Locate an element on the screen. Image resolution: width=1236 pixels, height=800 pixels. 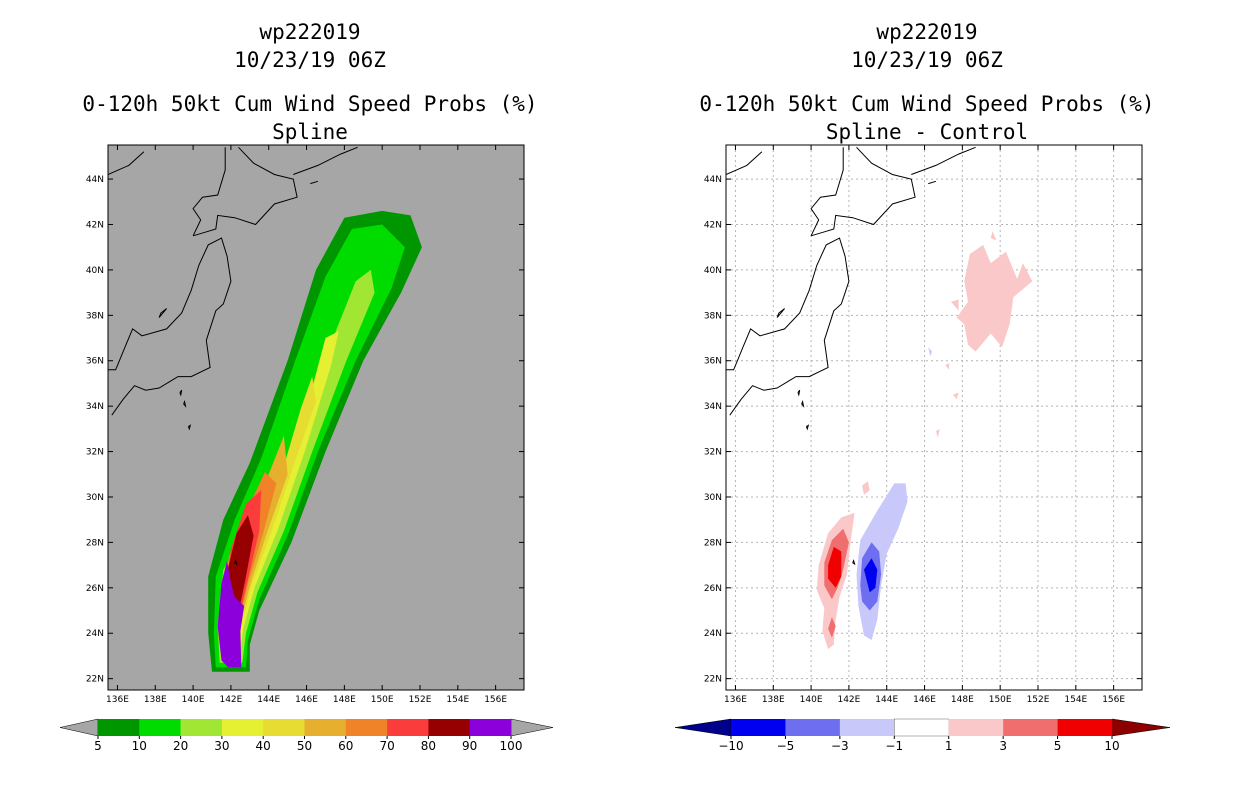
y-tick-label: 40N is located at coordinates (95, 271).